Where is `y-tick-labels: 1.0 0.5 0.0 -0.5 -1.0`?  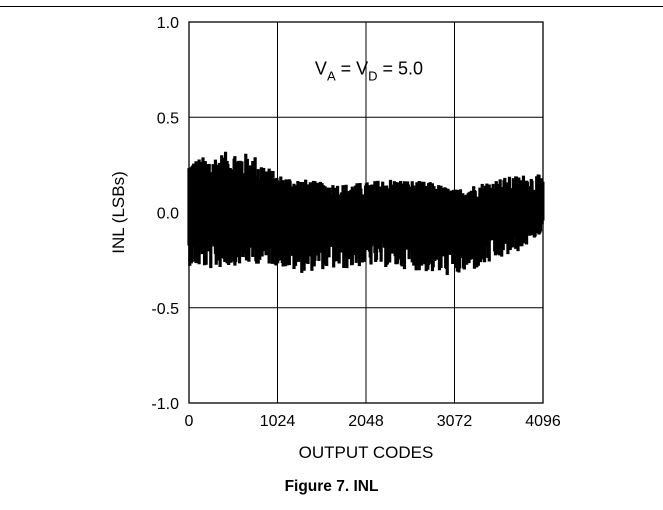 y-tick-labels: 1.0 0.5 0.0 -0.5 -1.0 is located at coordinates (165, 214).